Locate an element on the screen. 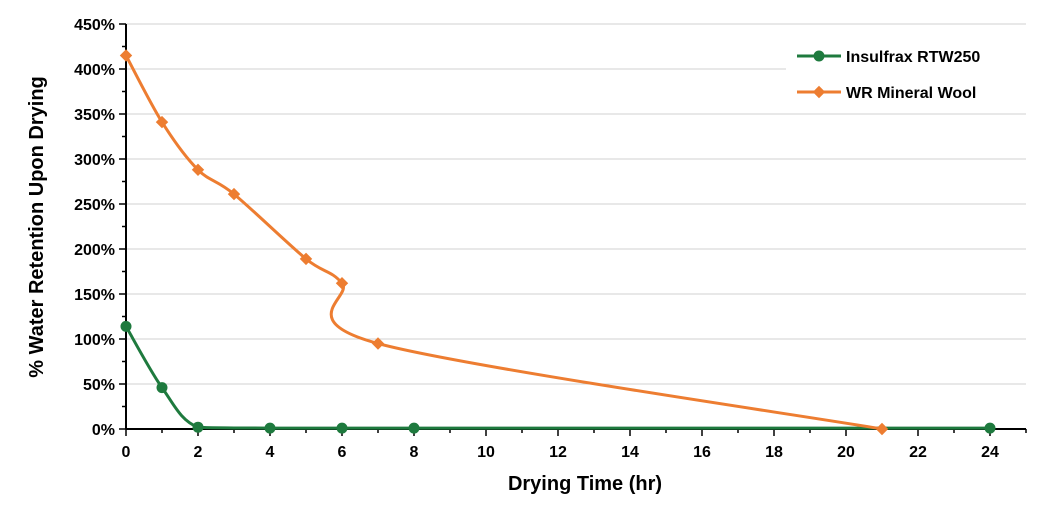 The width and height of the screenshot is (1047, 506). y-tick-label: 150% is located at coordinates (94, 295).